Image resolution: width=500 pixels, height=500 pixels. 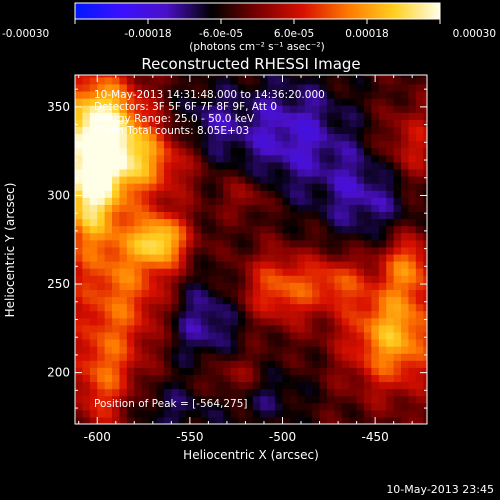 I want to click on x-axis-label: Heliocentric X (arcsec), so click(x=251, y=455).